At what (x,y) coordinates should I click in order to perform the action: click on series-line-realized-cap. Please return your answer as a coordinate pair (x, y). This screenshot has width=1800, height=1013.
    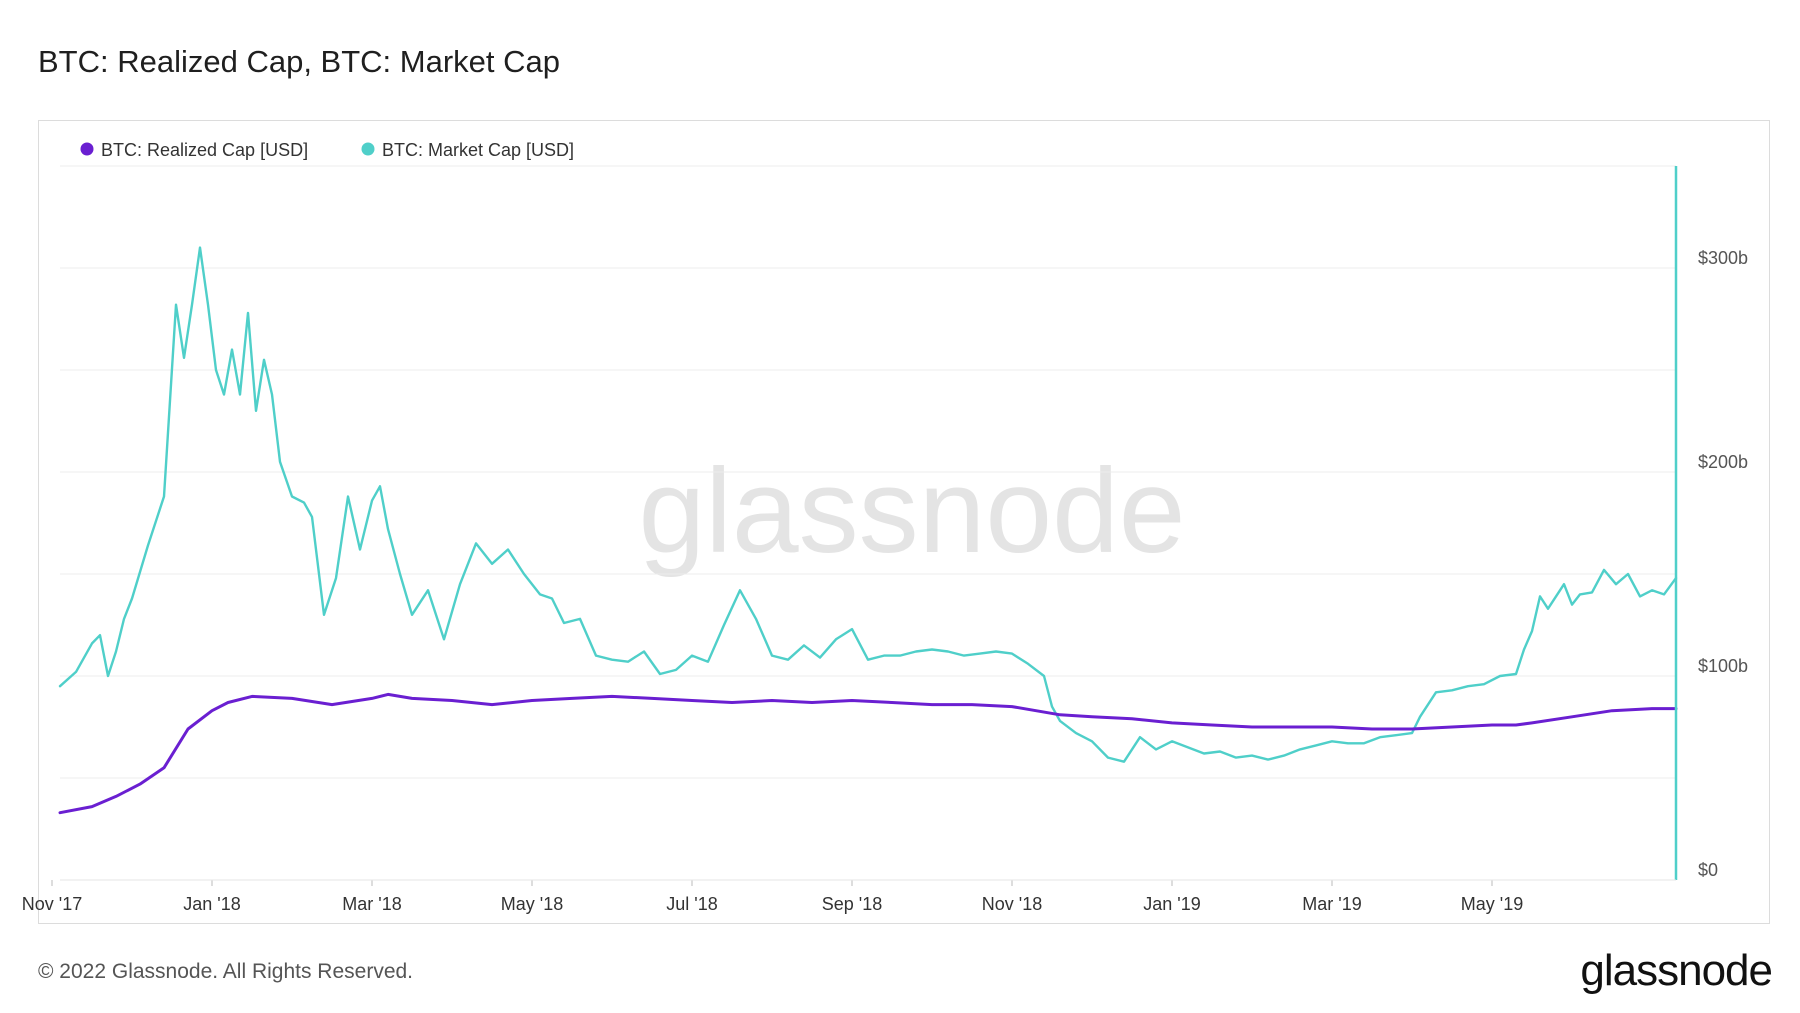
    Looking at the image, I should click on (868, 753).